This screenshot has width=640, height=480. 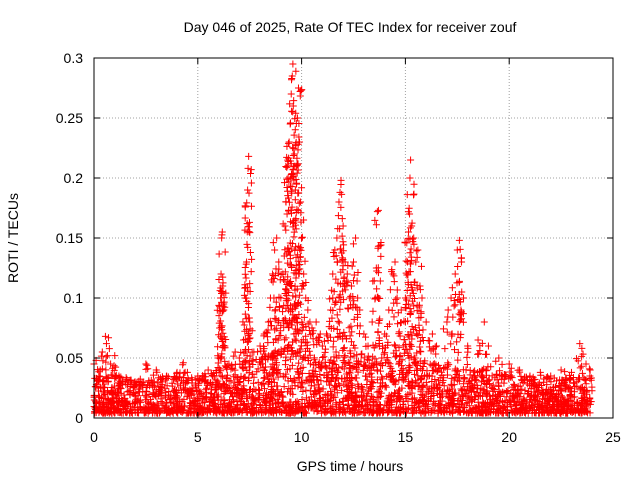 What do you see at coordinates (94, 437) in the screenshot?
I see `x-tick-label: 0` at bounding box center [94, 437].